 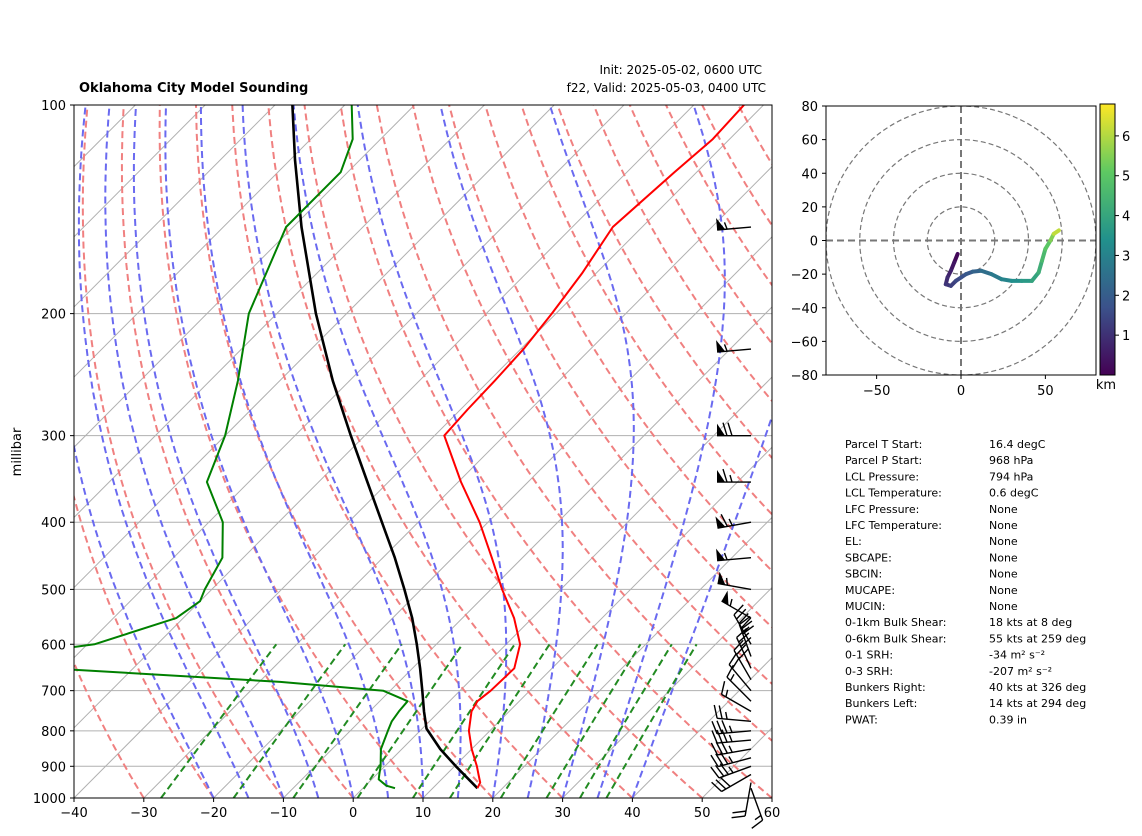 I want to click on y-axis-label: millibar, so click(x=17, y=451).